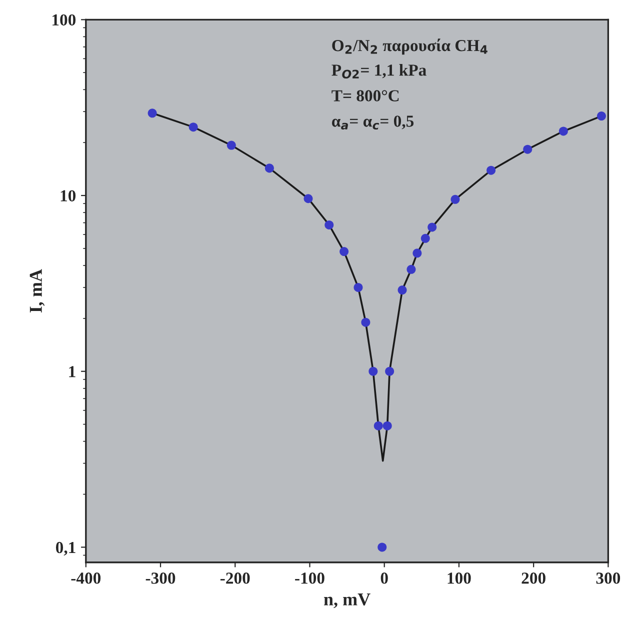 This screenshot has width=627, height=634. Describe the element at coordinates (459, 578) in the screenshot. I see `x-tick-label: 100` at that location.